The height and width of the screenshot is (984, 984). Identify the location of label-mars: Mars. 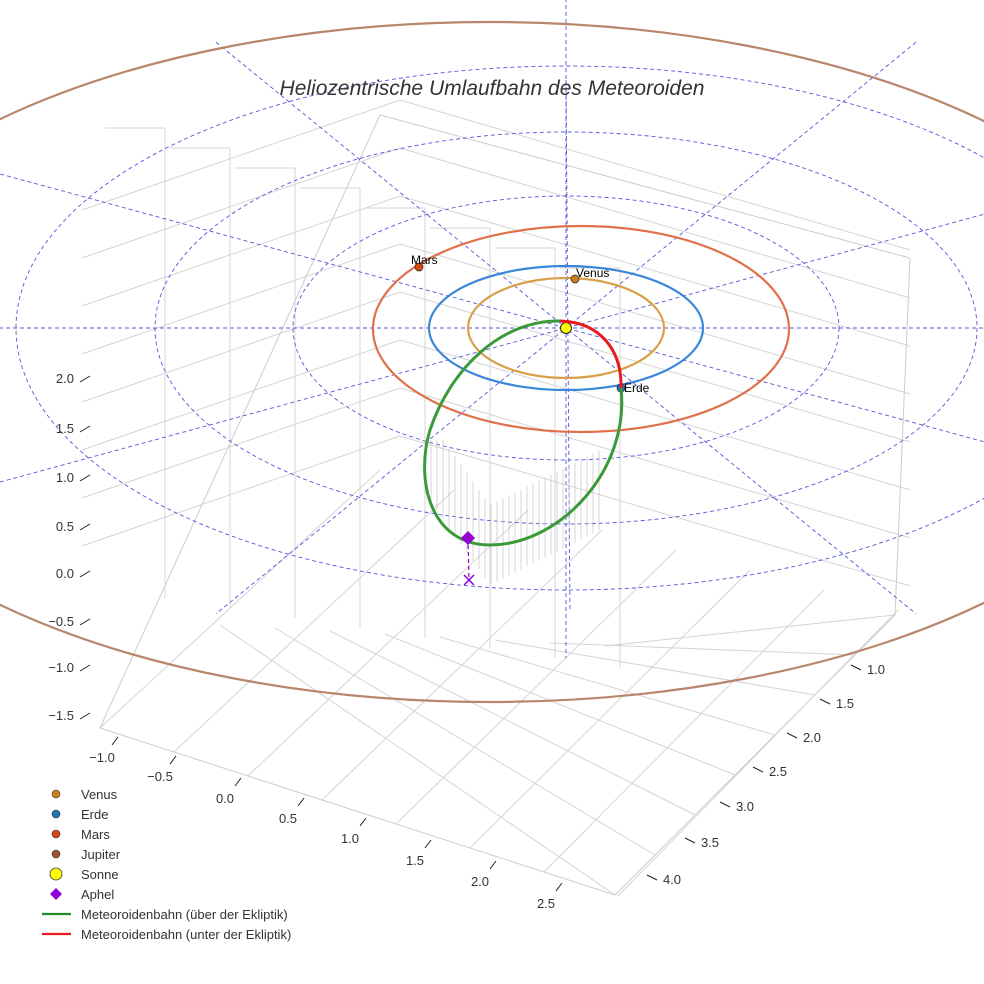
(424, 260).